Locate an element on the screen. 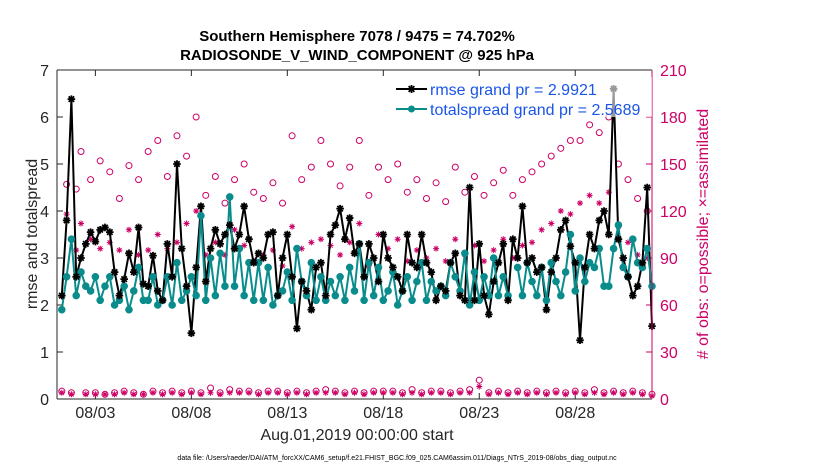  y-tick-label: 6 is located at coordinates (44, 118).